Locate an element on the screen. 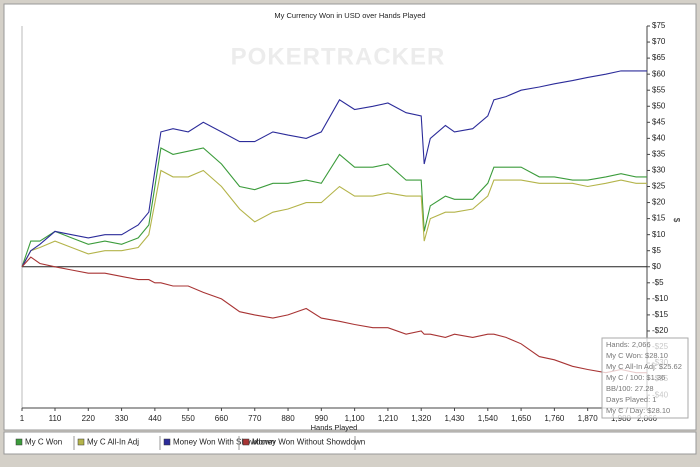 The image size is (700, 467). y-tick-label: $30 is located at coordinates (659, 170).